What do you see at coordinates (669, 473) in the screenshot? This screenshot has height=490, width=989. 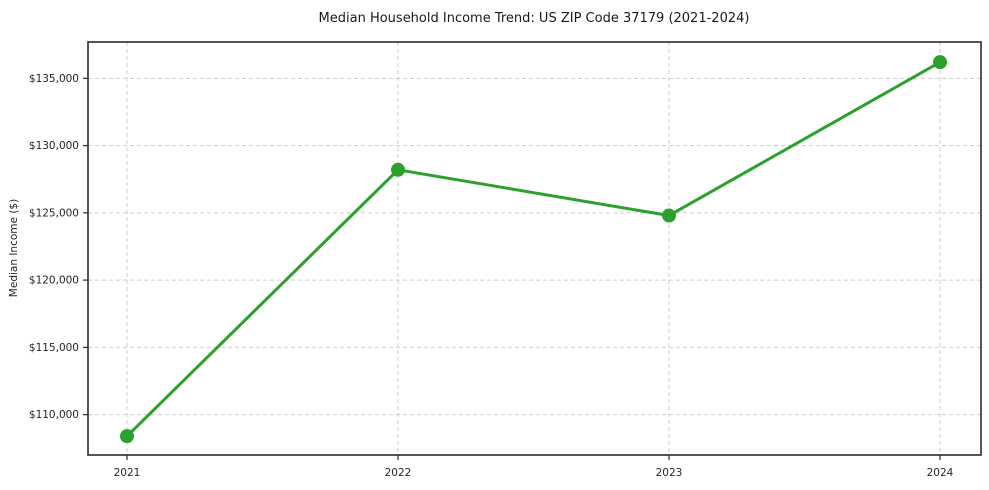 I see `x-tick-label: 2023` at bounding box center [669, 473].